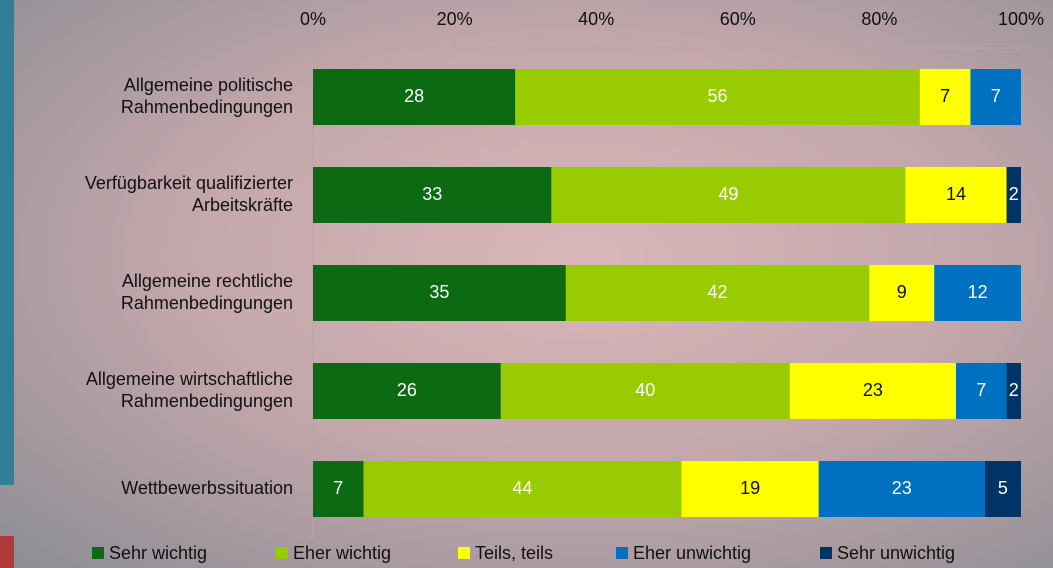 The width and height of the screenshot is (1053, 568). Describe the element at coordinates (313, 19) in the screenshot. I see `x-tick-label: 0%` at that location.